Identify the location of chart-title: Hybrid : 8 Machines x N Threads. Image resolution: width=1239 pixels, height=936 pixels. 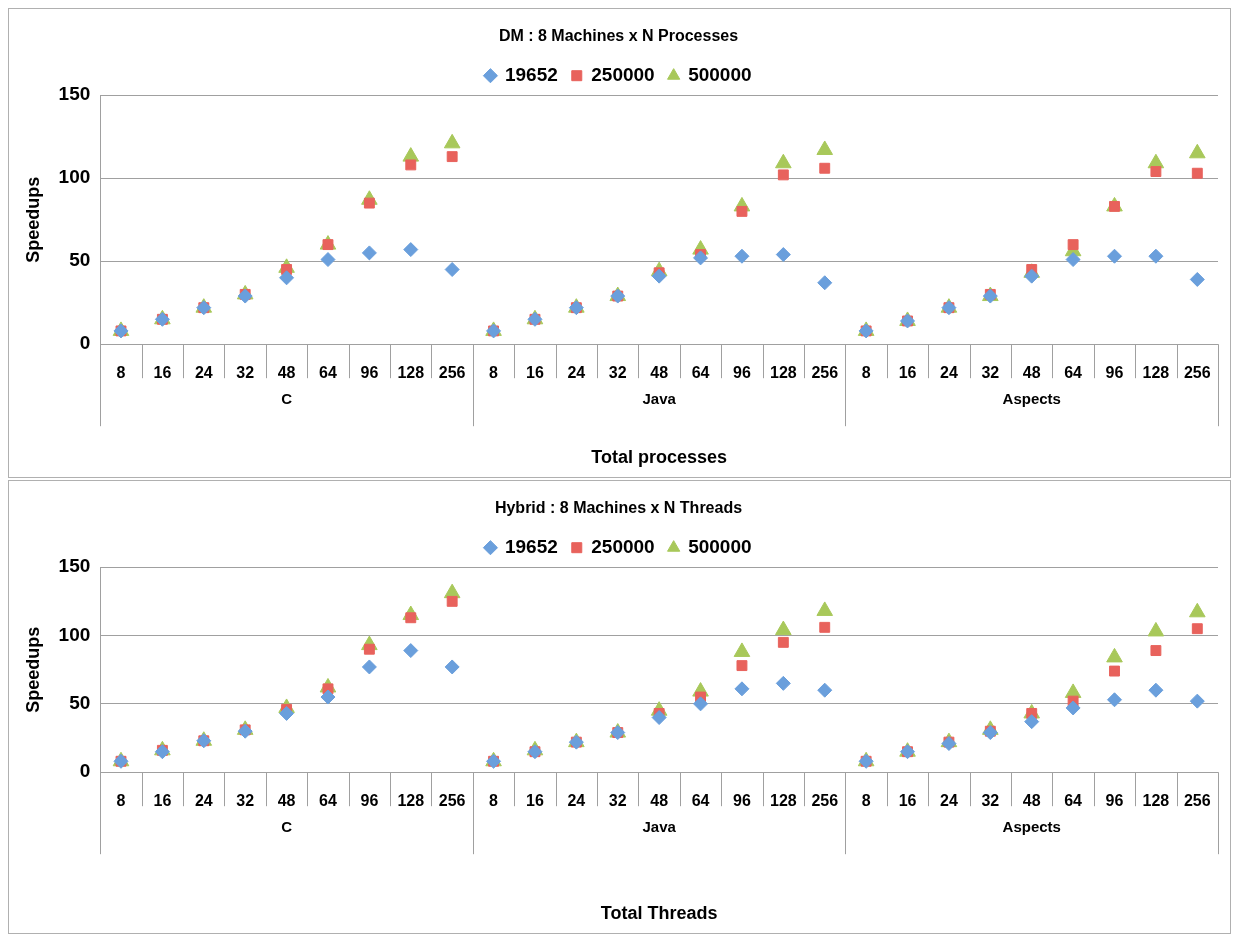
(618, 508).